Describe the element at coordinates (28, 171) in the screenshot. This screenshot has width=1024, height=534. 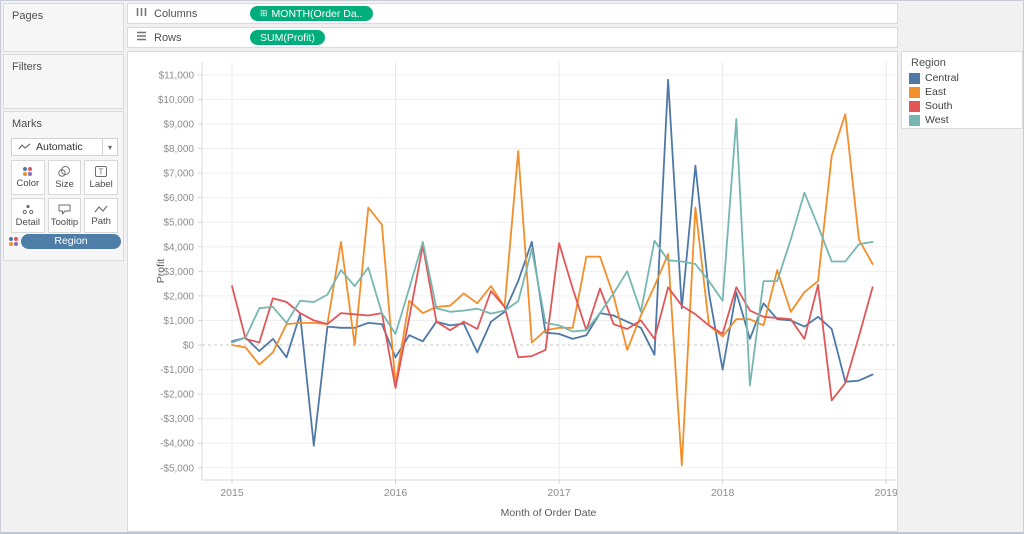
I see `color-icon` at that location.